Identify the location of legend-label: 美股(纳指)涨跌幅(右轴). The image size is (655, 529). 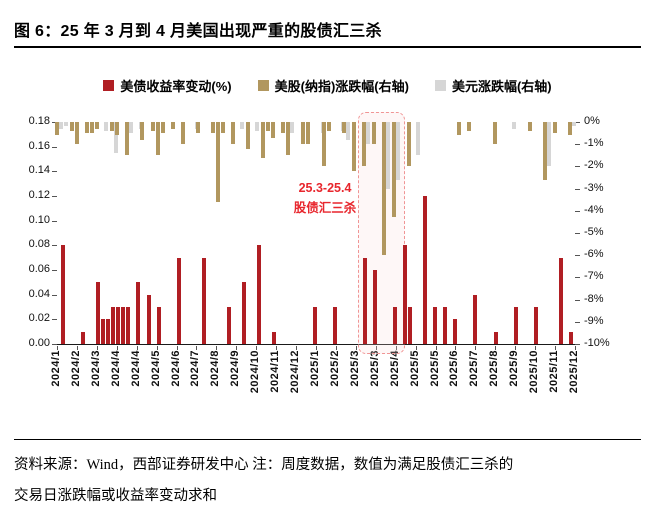
(341, 86).